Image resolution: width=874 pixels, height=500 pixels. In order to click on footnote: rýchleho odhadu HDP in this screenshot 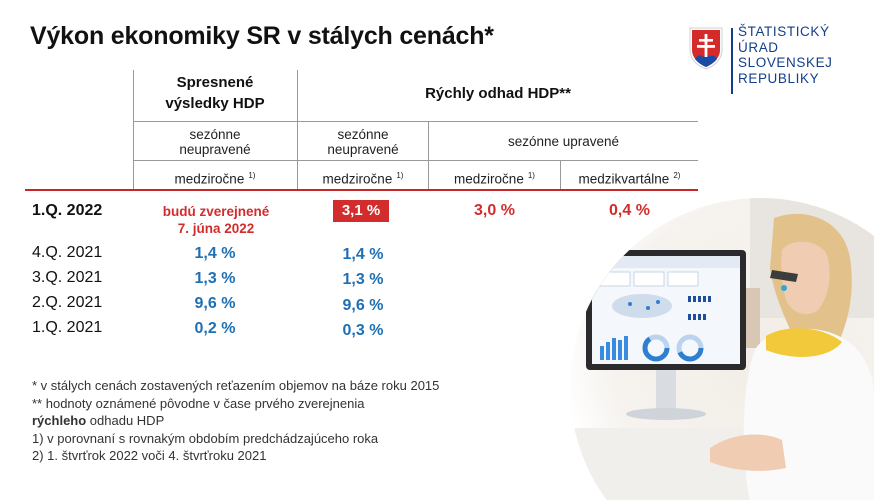, I will do `click(98, 420)`.